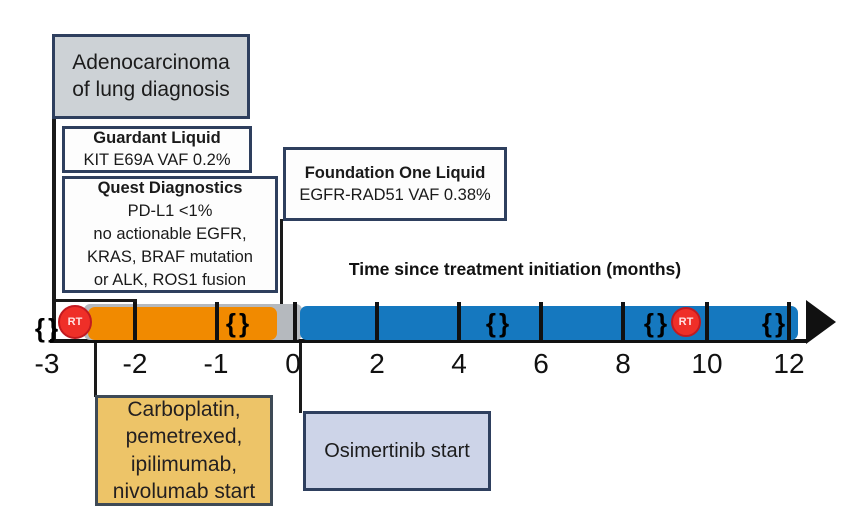 Image resolution: width=844 pixels, height=518 pixels. I want to click on quest-test-title: Quest Diagnostics, so click(170, 187).